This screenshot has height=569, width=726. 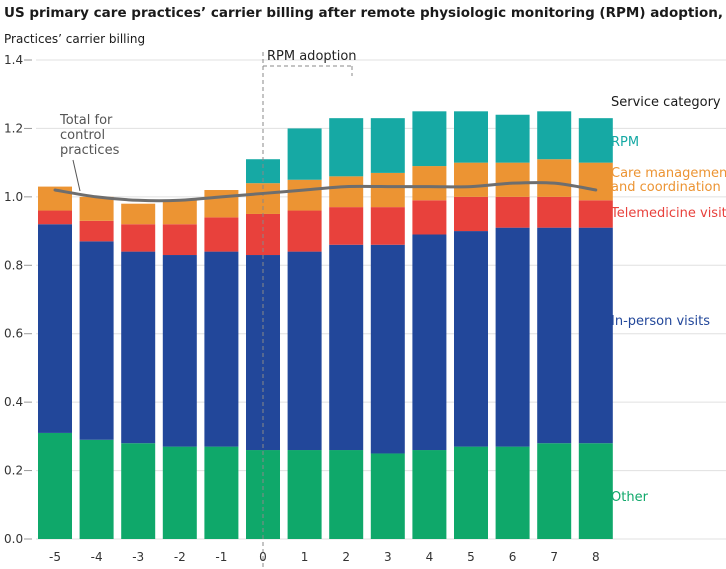 I want to click on x-tick-label: 4, so click(x=430, y=557).